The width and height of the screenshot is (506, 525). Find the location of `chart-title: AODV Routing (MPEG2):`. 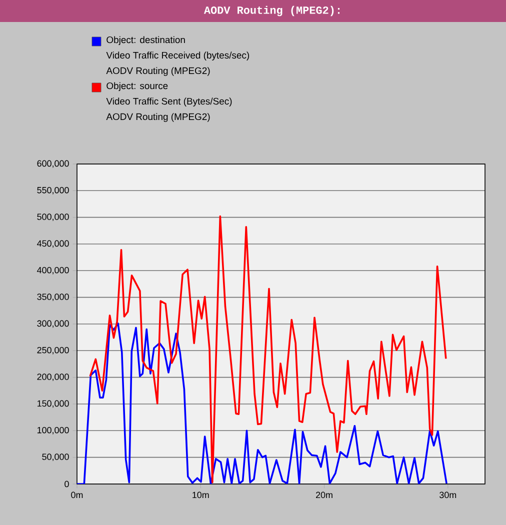

chart-title: AODV Routing (MPEG2): is located at coordinates (272, 11).